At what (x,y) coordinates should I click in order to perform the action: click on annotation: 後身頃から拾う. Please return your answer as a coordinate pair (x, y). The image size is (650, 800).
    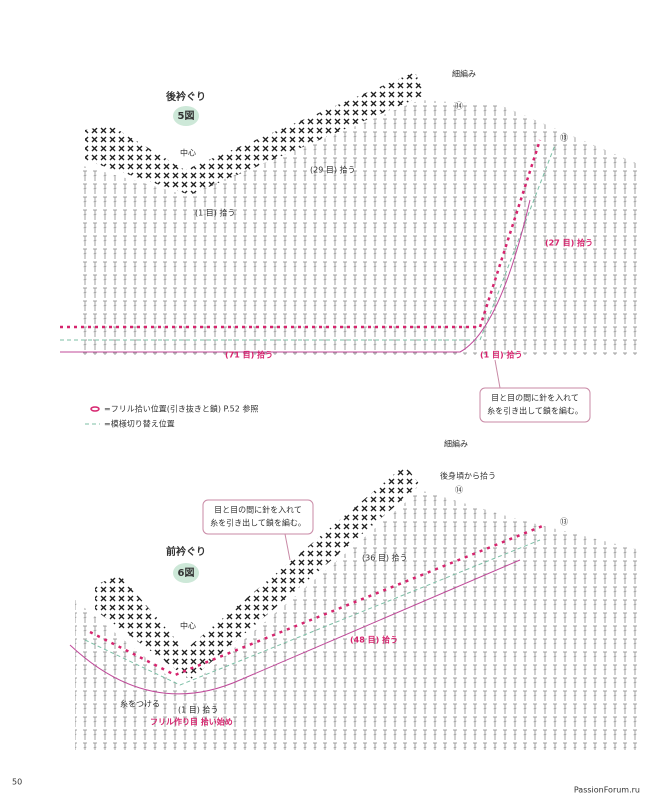
    Looking at the image, I should click on (468, 476).